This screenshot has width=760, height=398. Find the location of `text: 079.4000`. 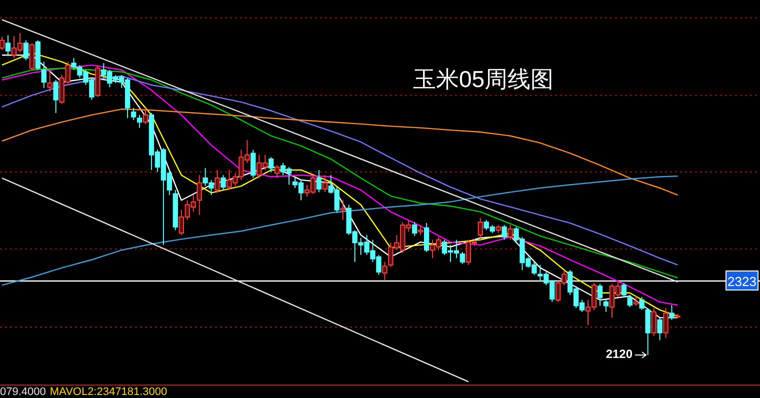

text: 079.4000 is located at coordinates (23, 392).